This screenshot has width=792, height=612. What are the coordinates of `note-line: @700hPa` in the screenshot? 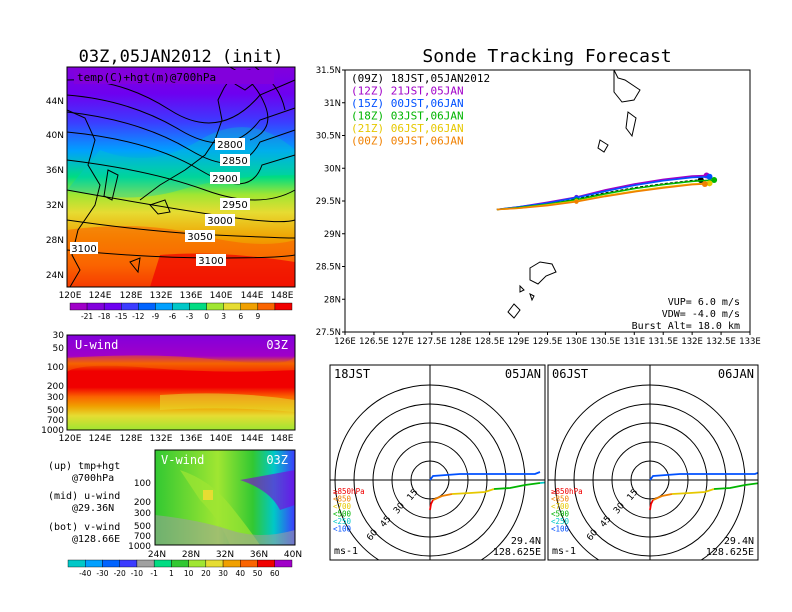 It's located at (93, 478).